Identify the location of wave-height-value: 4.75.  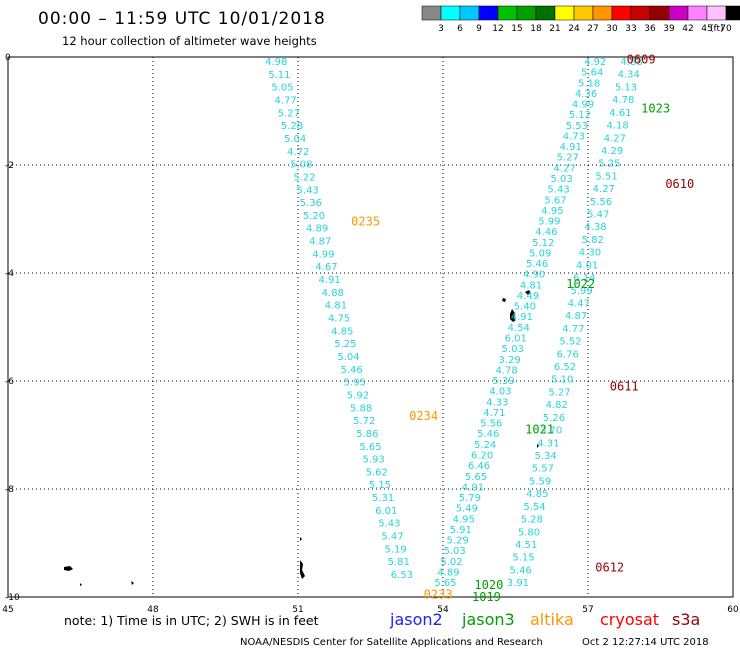
(339, 319).